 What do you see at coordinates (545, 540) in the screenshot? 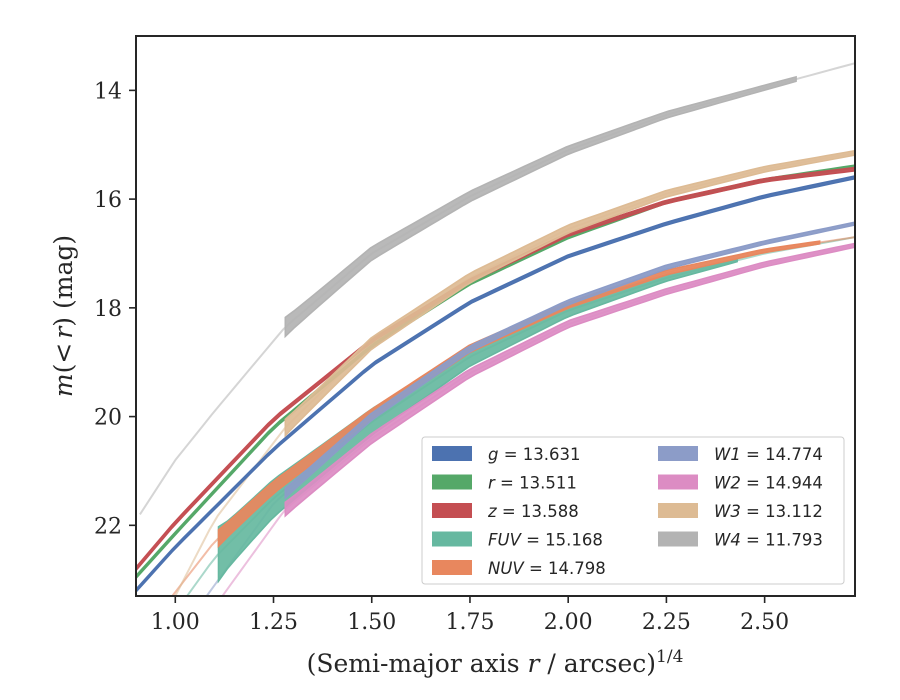
I see `legend-label: FUV = 15.168` at bounding box center [545, 540].